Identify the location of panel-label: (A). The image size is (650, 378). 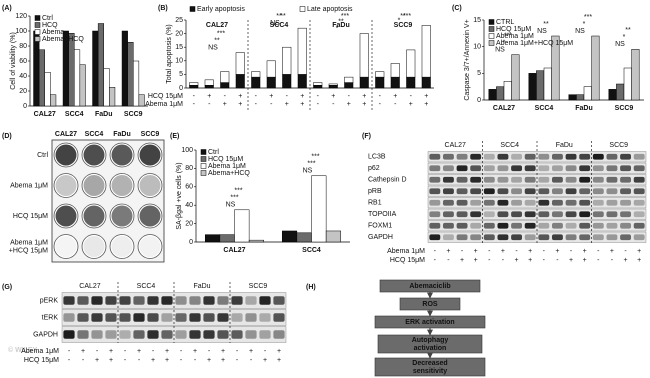
(7, 8).